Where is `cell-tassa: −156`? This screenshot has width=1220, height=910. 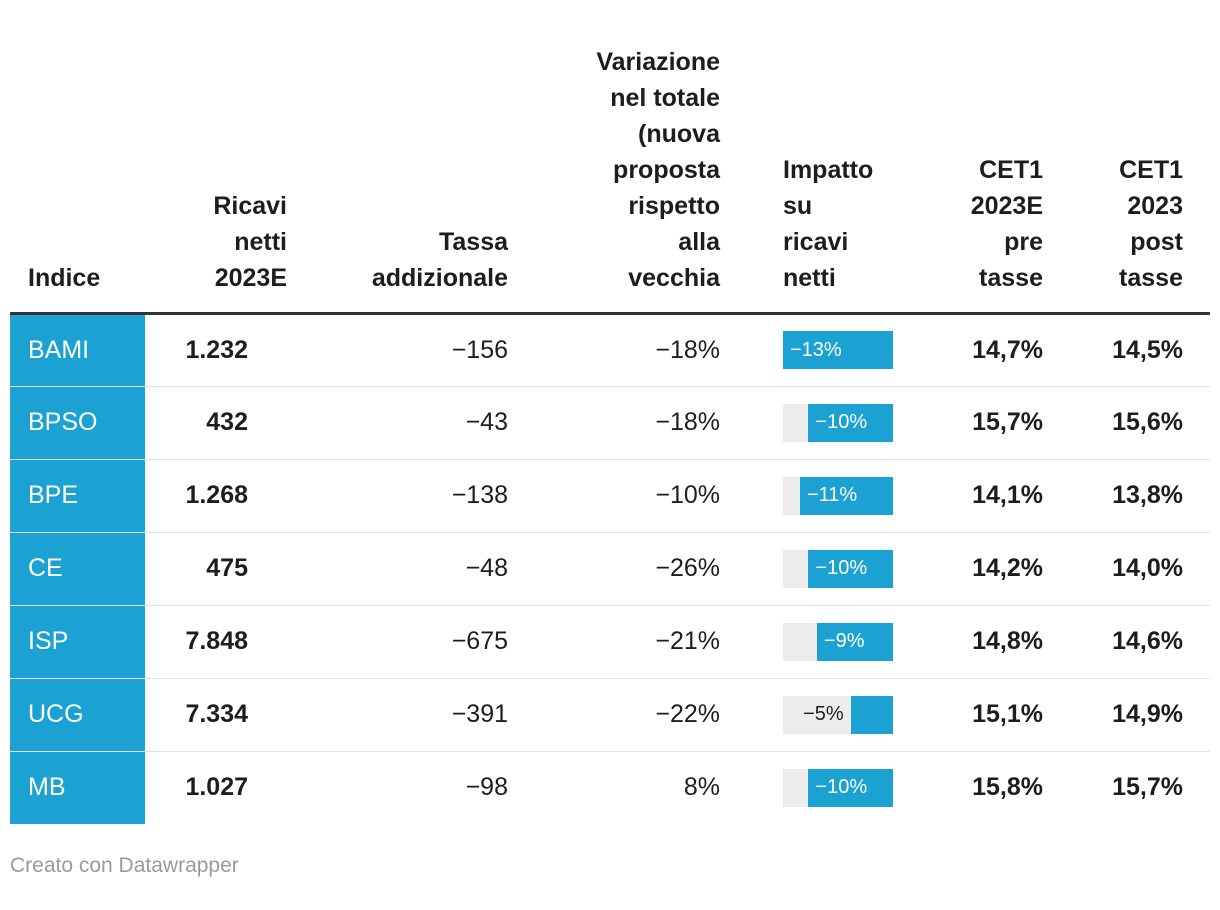 cell-tassa: −156 is located at coordinates (398, 350).